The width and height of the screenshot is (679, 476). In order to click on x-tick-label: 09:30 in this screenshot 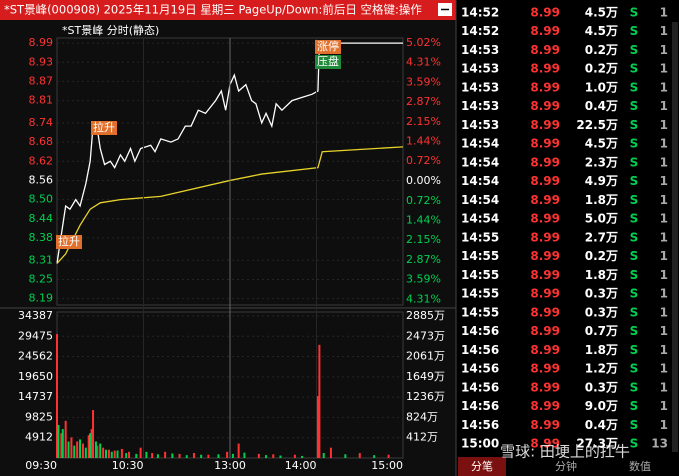, I will do `click(41, 465)`.